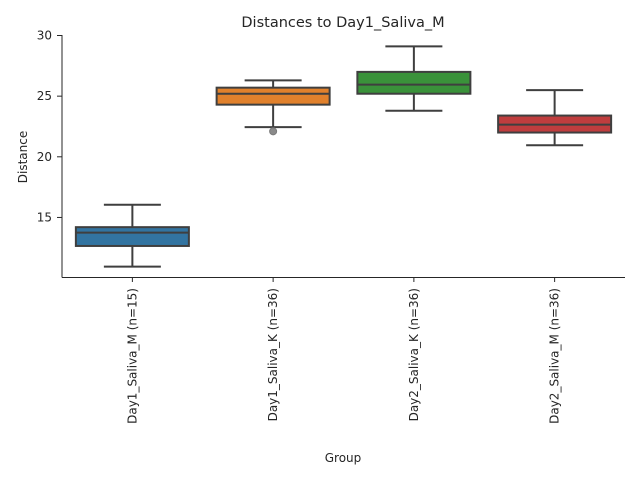 This screenshot has width=640, height=480. What do you see at coordinates (555, 356) in the screenshot?
I see `x-tick-label: Day2_Saliva_M (n=36)` at bounding box center [555, 356].